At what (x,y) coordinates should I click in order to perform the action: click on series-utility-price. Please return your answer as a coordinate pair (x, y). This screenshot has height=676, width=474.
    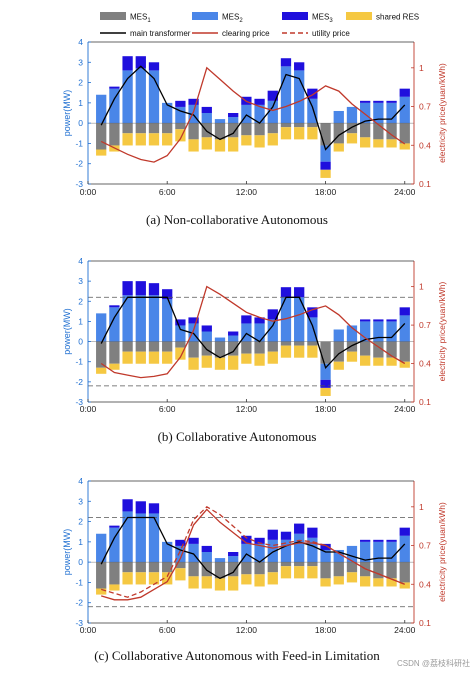
    Looking at the image, I should click on (253, 551).